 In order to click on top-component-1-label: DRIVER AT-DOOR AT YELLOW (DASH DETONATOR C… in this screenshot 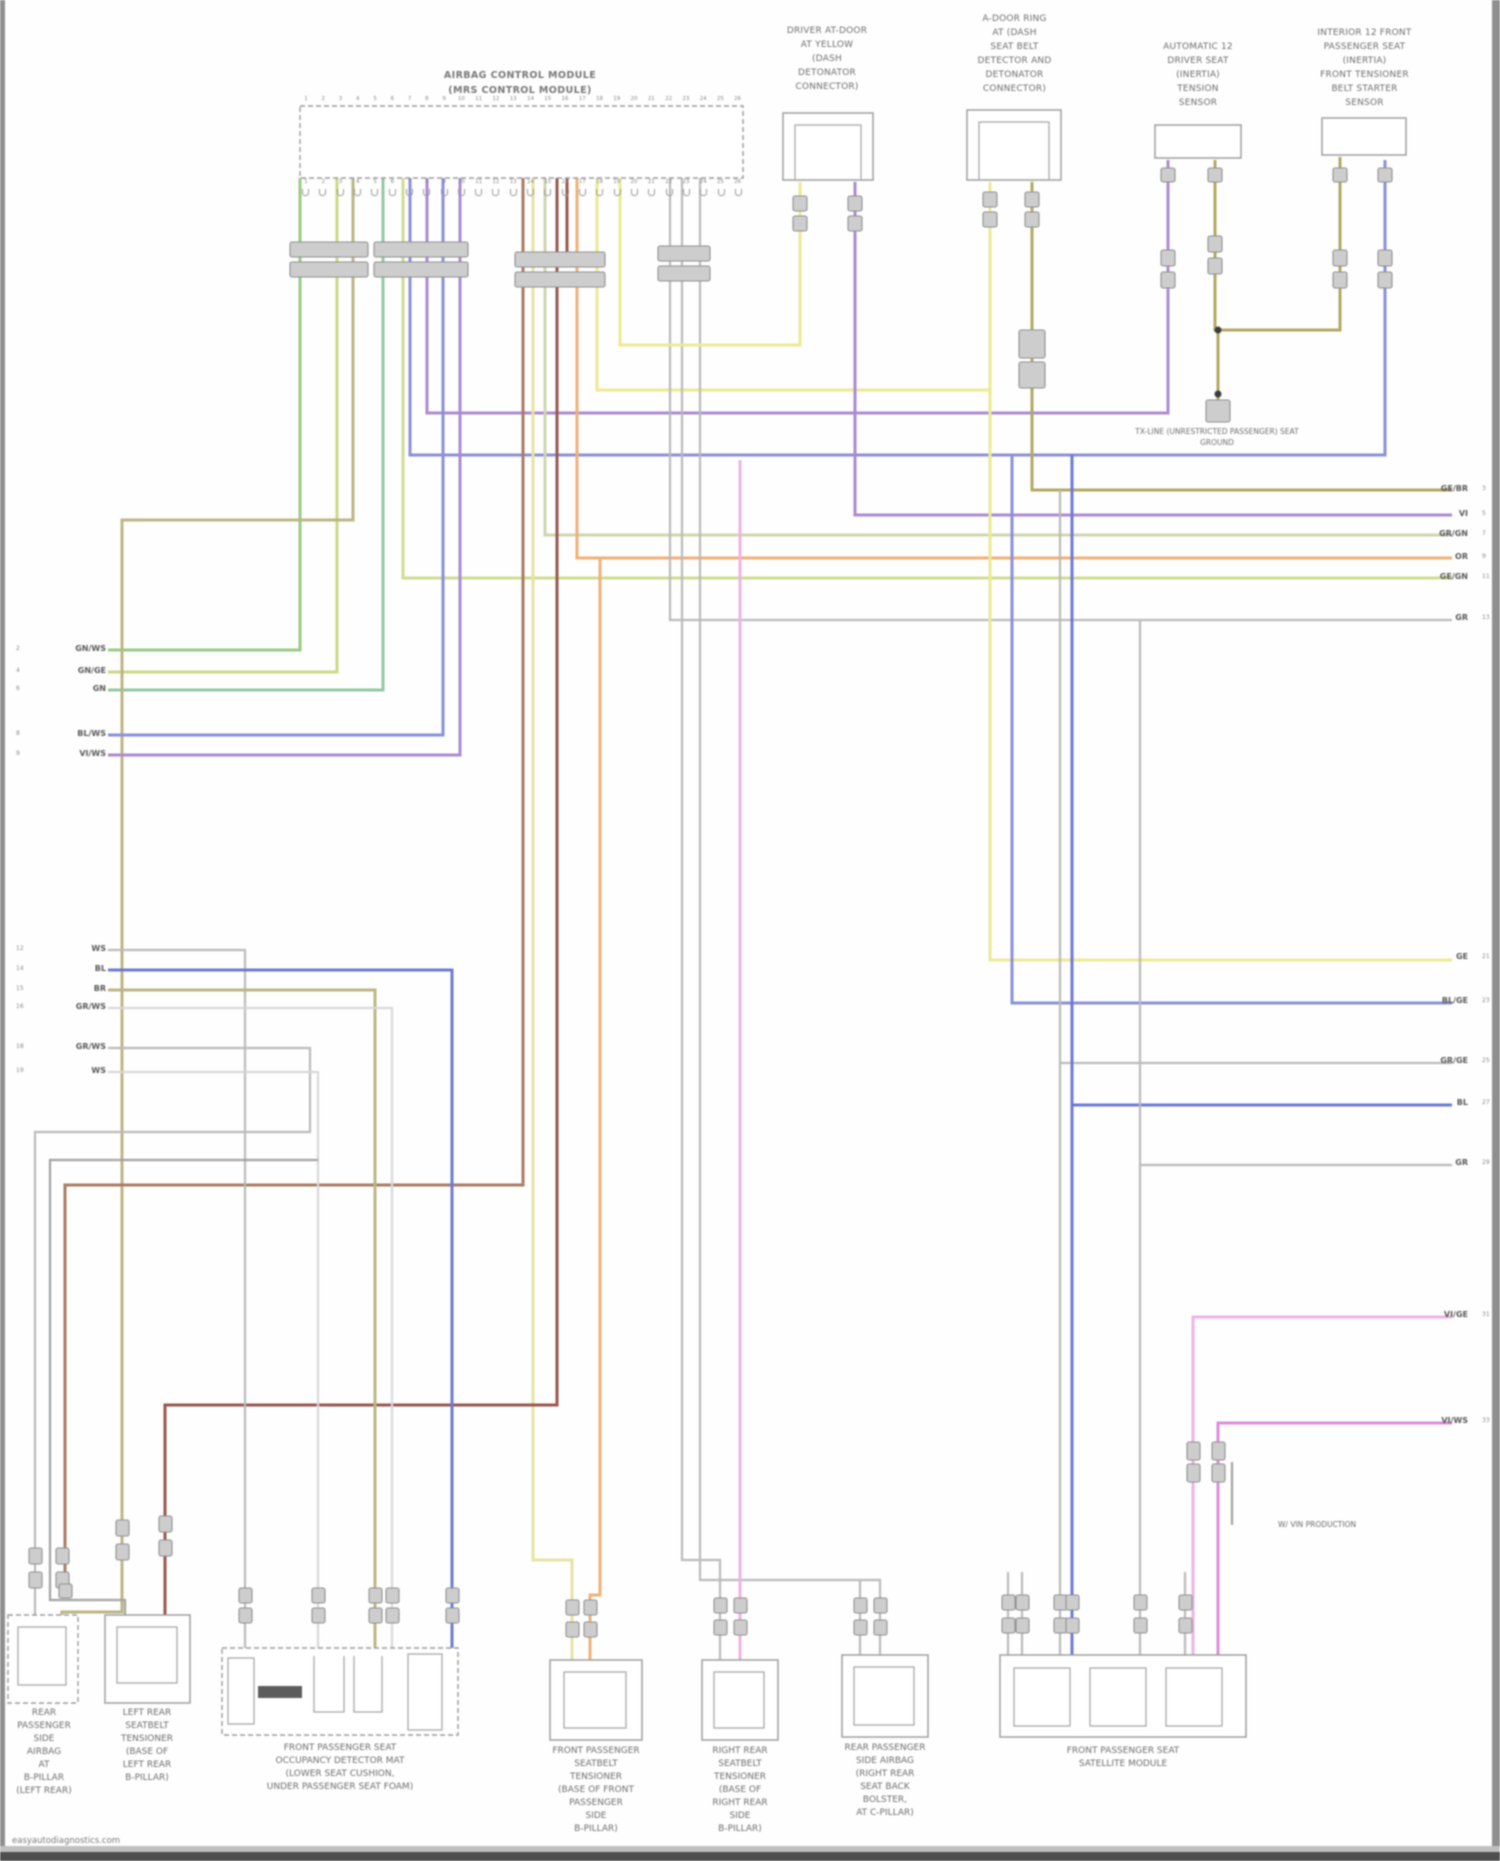, I will do `click(827, 59)`.